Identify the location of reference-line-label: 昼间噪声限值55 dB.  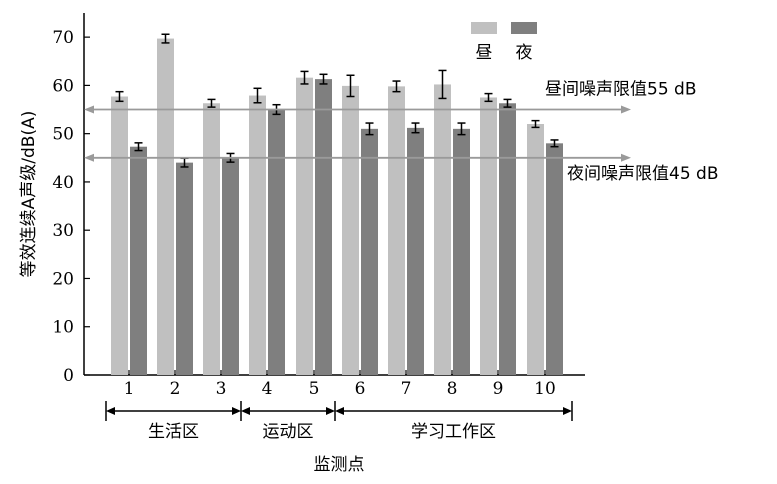
(621, 90).